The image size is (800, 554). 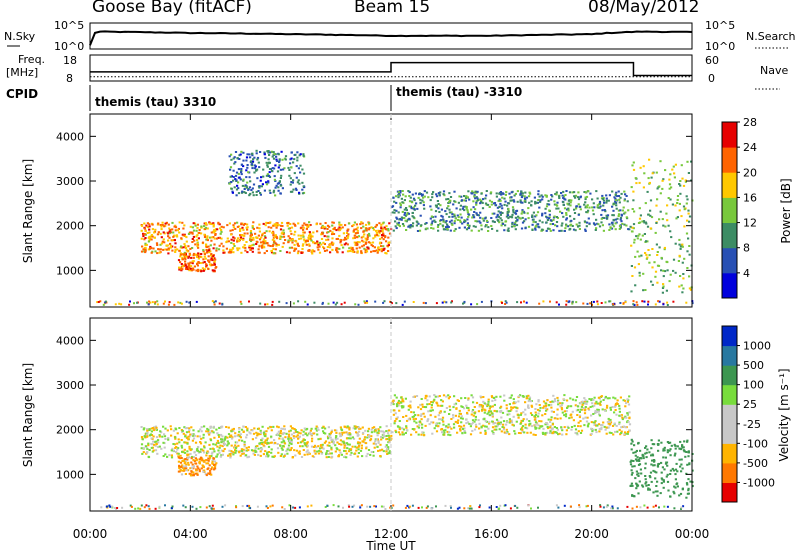 What do you see at coordinates (692, 534) in the screenshot?
I see `time-tick-label: 00:00` at bounding box center [692, 534].